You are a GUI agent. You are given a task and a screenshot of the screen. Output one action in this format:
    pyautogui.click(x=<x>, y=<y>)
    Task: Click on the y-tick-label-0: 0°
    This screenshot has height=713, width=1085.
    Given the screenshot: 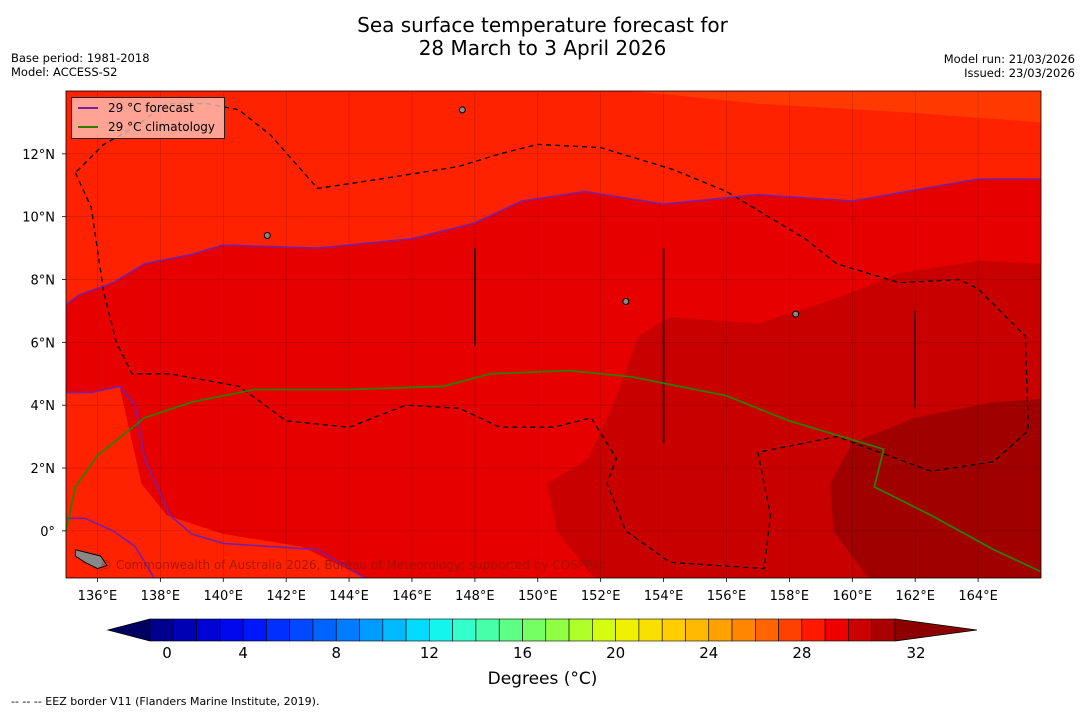 What is the action you would take?
    pyautogui.click(x=47, y=532)
    